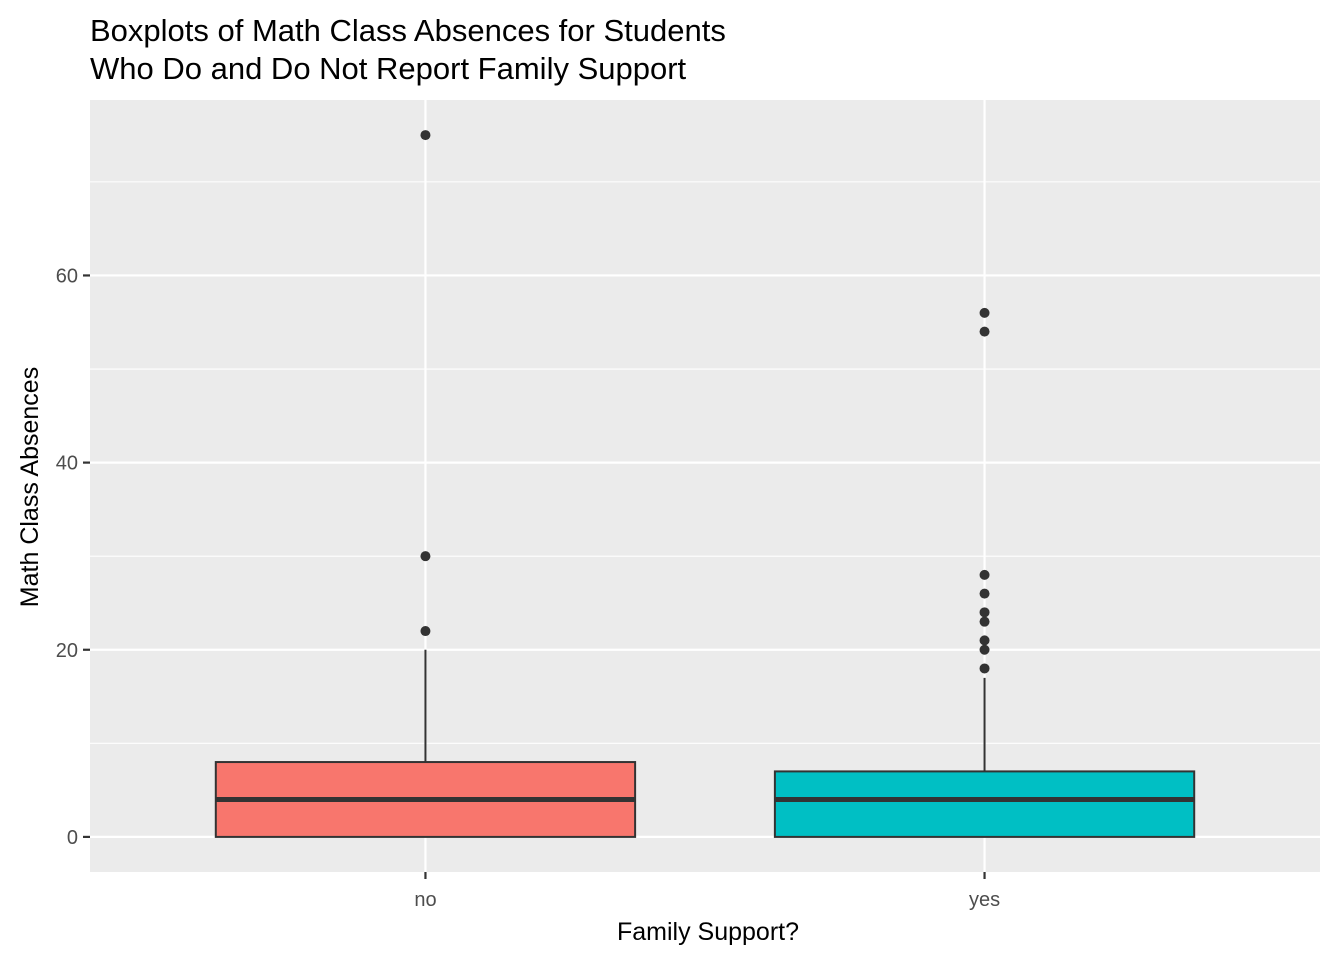 The width and height of the screenshot is (1344, 960). Describe the element at coordinates (984, 804) in the screenshot. I see `box-yes` at that location.